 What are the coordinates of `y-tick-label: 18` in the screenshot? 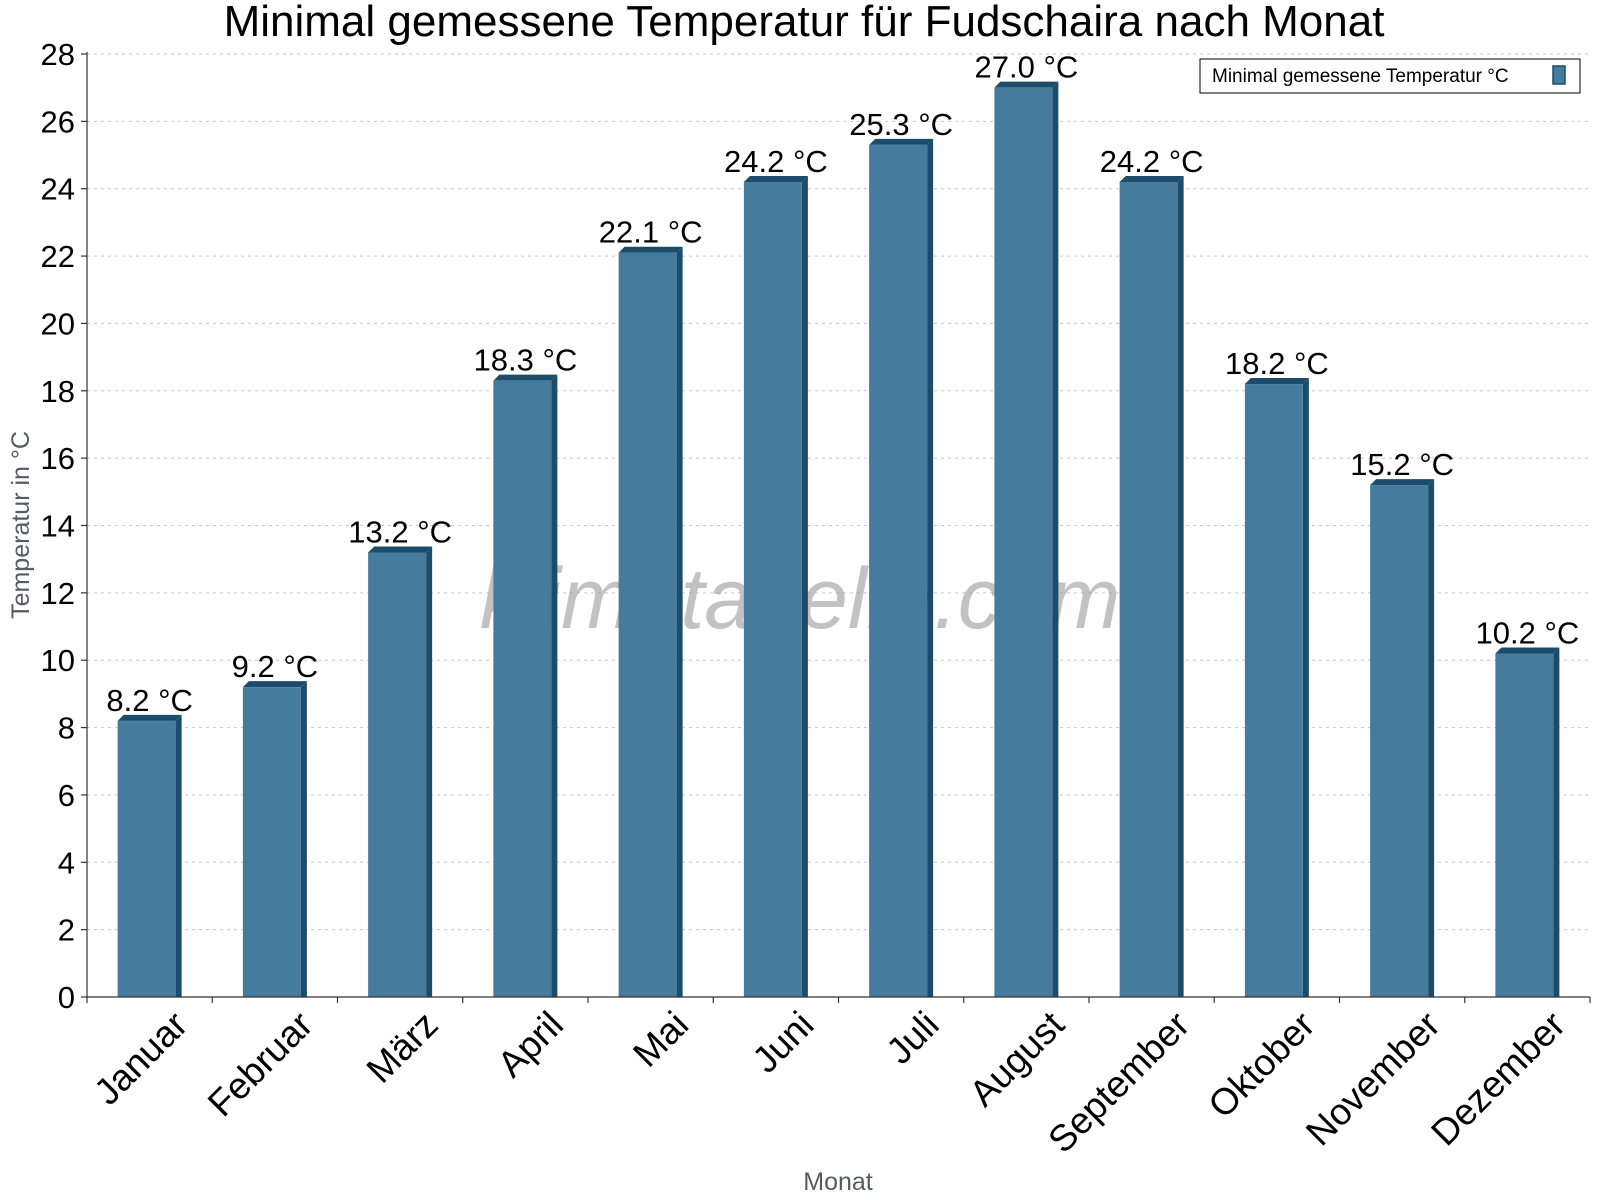 It's located at (58, 391).